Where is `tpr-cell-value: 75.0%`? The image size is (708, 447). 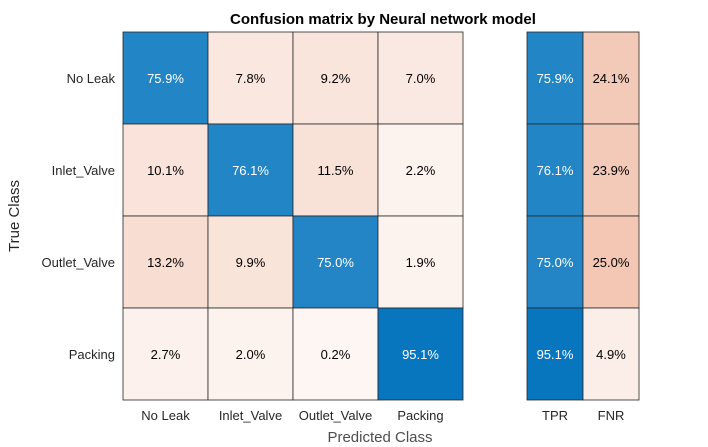
tpr-cell-value: 75.0% is located at coordinates (555, 262).